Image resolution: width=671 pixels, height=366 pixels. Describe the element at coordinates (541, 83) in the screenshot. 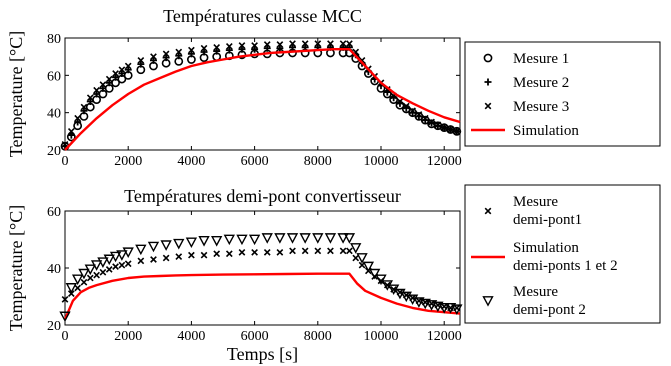

I see `legend-label: Mesure 2` at that location.